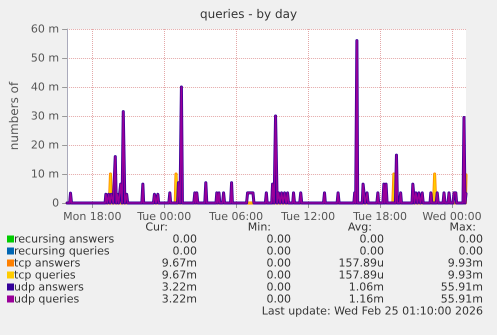 Image resolution: width=497 pixels, height=335 pixels. Describe the element at coordinates (45, 174) in the screenshot. I see `y-tick-label: 10 m` at that location.